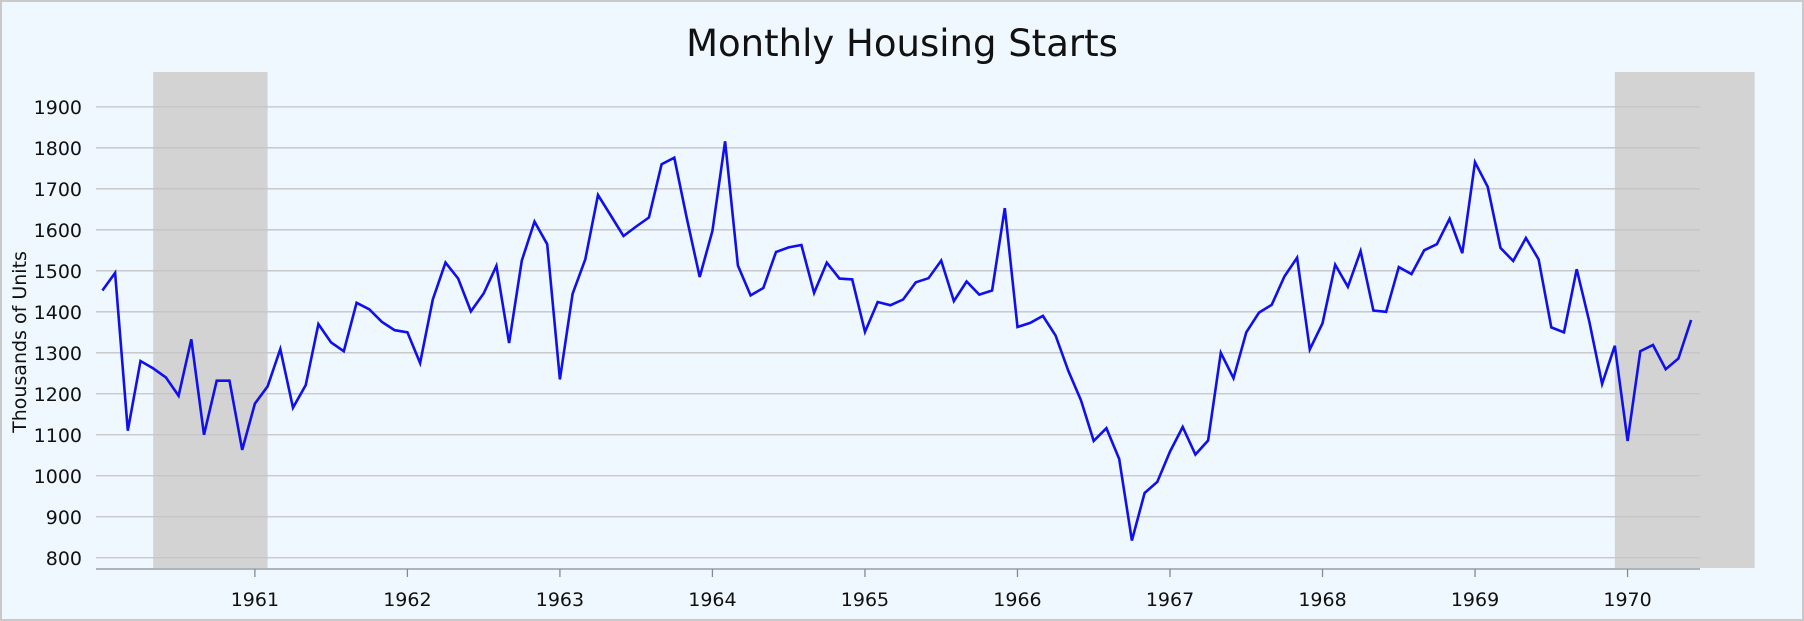 This screenshot has height=621, width=1804. What do you see at coordinates (1017, 600) in the screenshot?
I see `x-tick-label-1966: 1966` at bounding box center [1017, 600].